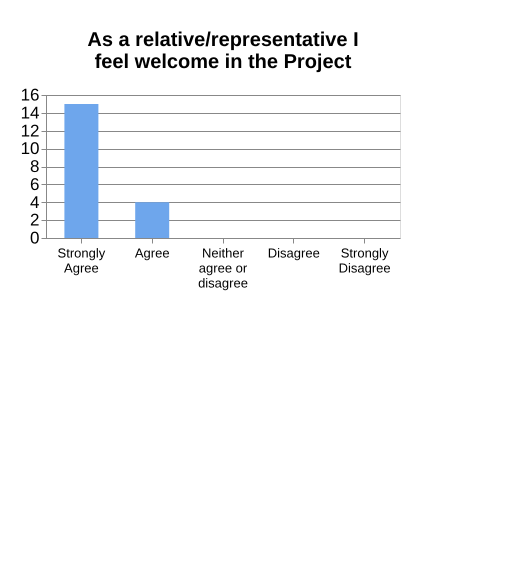  What do you see at coordinates (35, 238) in the screenshot?
I see `y-tick-label: 0` at bounding box center [35, 238].